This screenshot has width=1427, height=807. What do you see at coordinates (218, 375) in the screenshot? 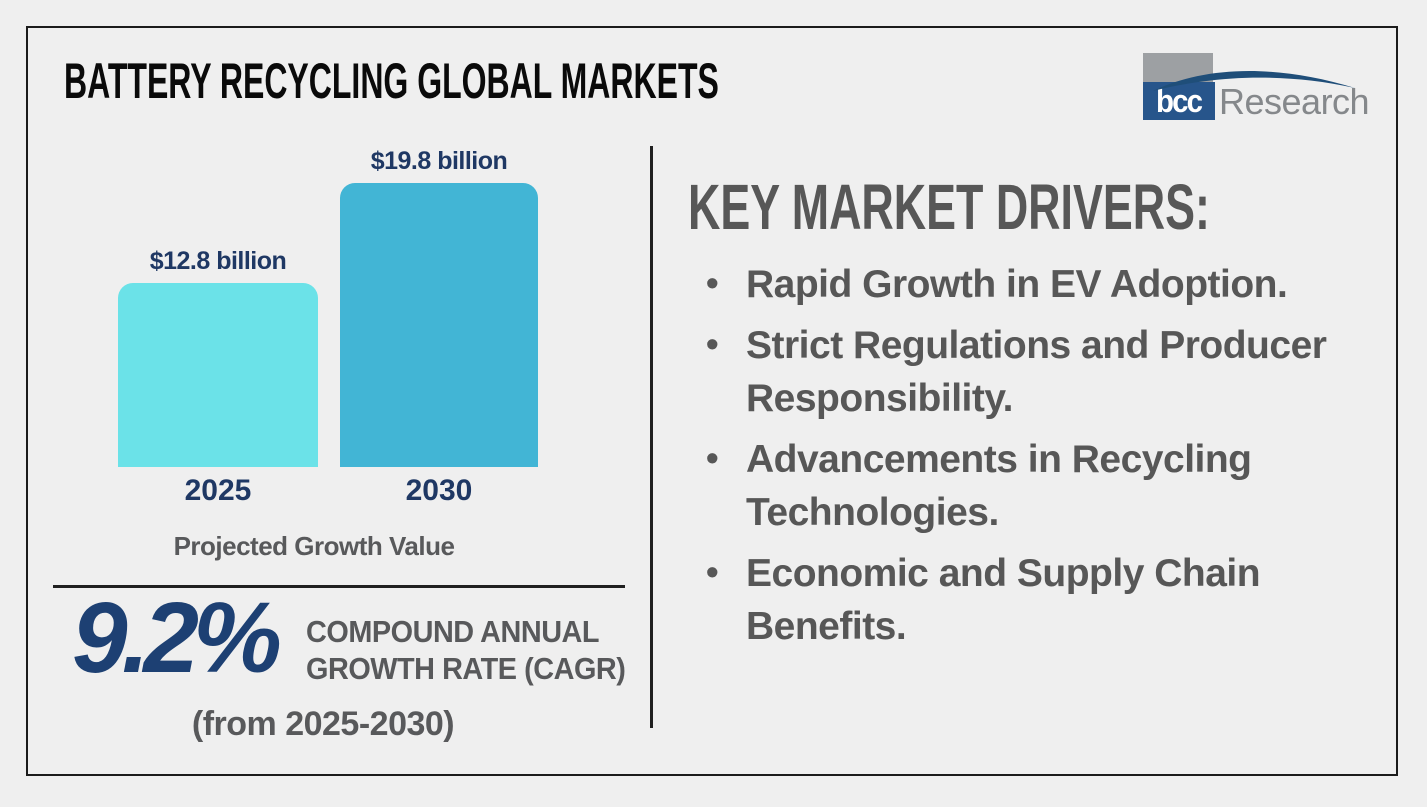
I see `bar-2025` at bounding box center [218, 375].